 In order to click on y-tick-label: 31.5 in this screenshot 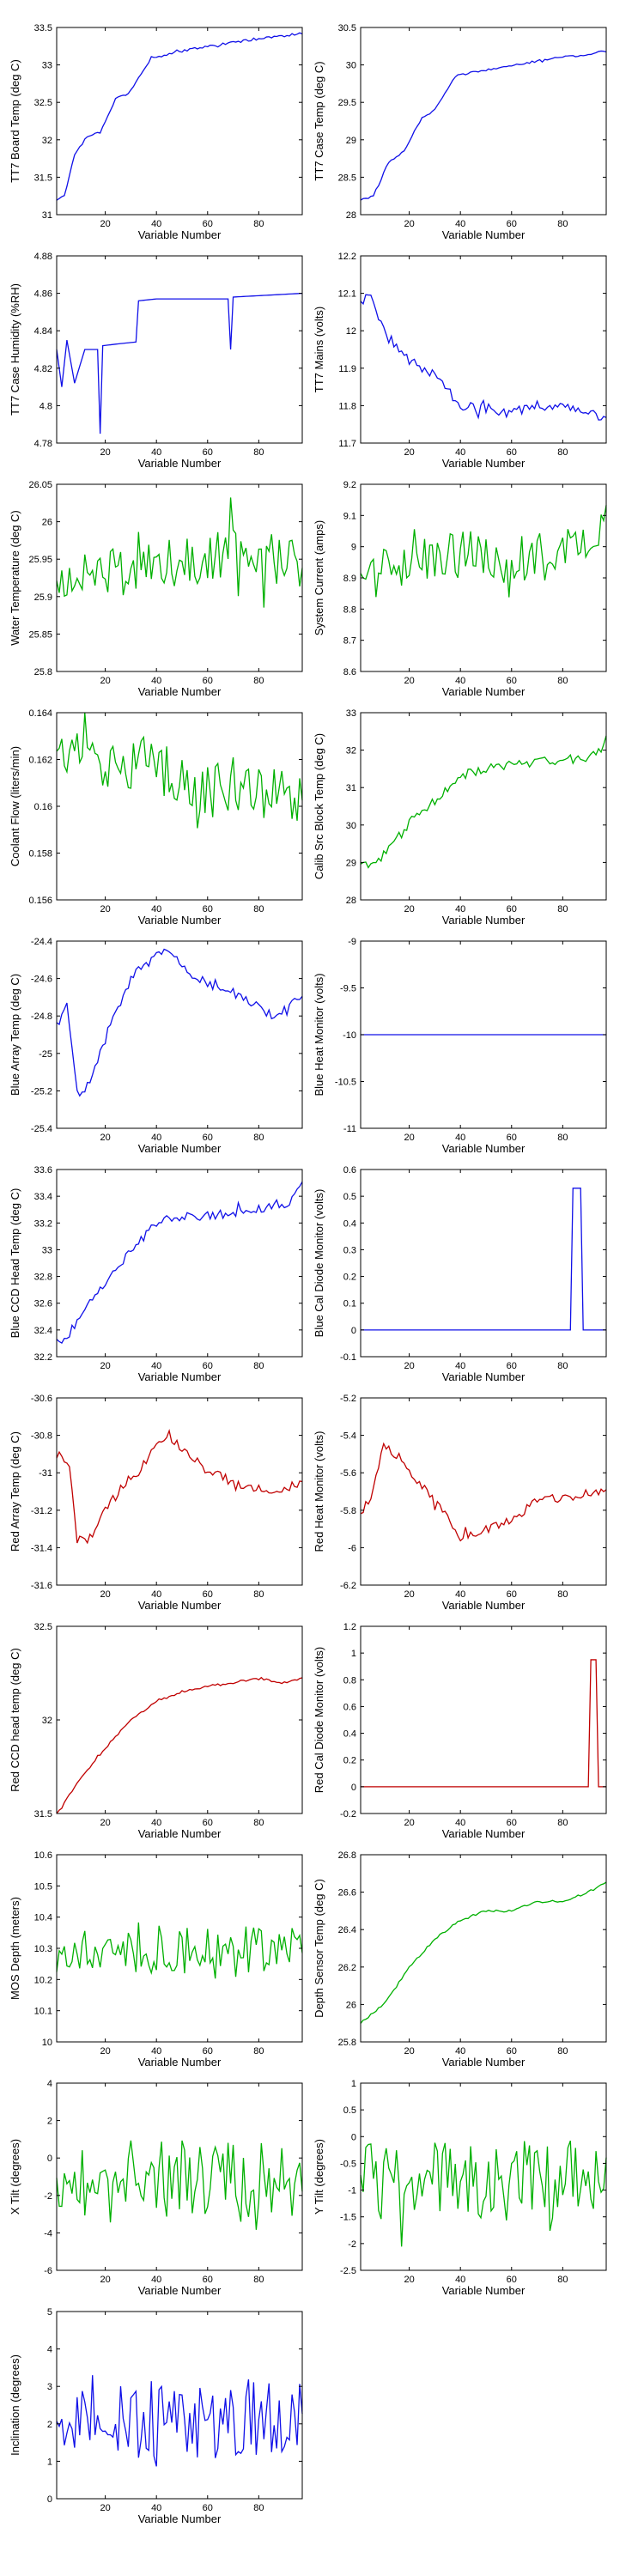, I will do `click(43, 1814)`.